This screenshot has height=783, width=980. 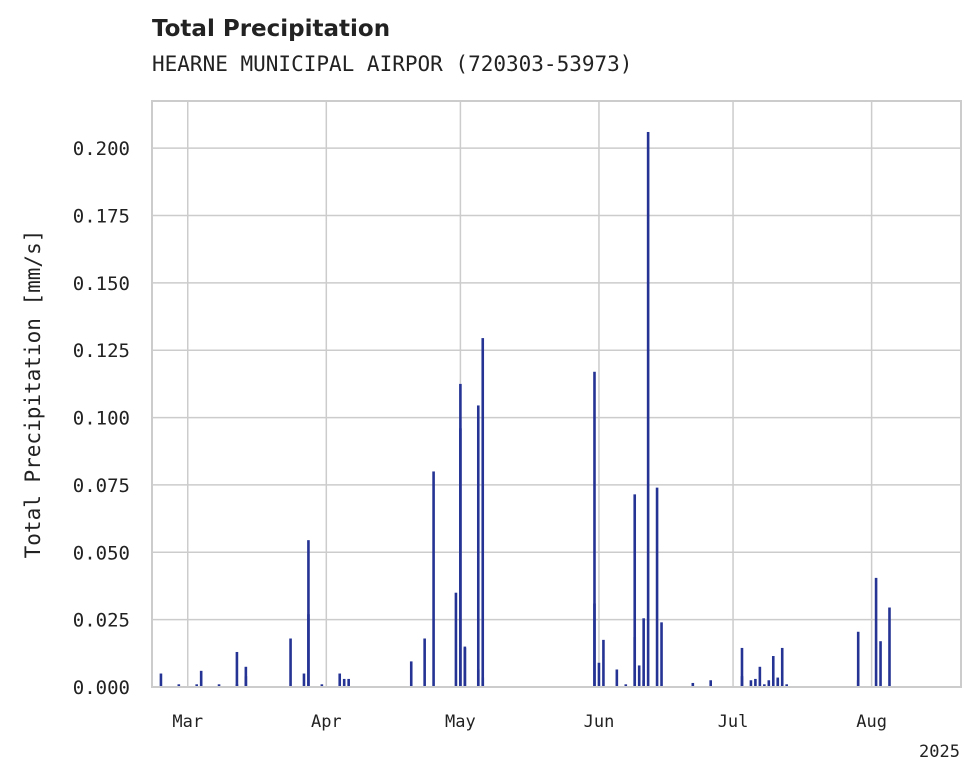 I want to click on y-axis-label: Total Precipitation [mm/s], so click(x=33, y=394).